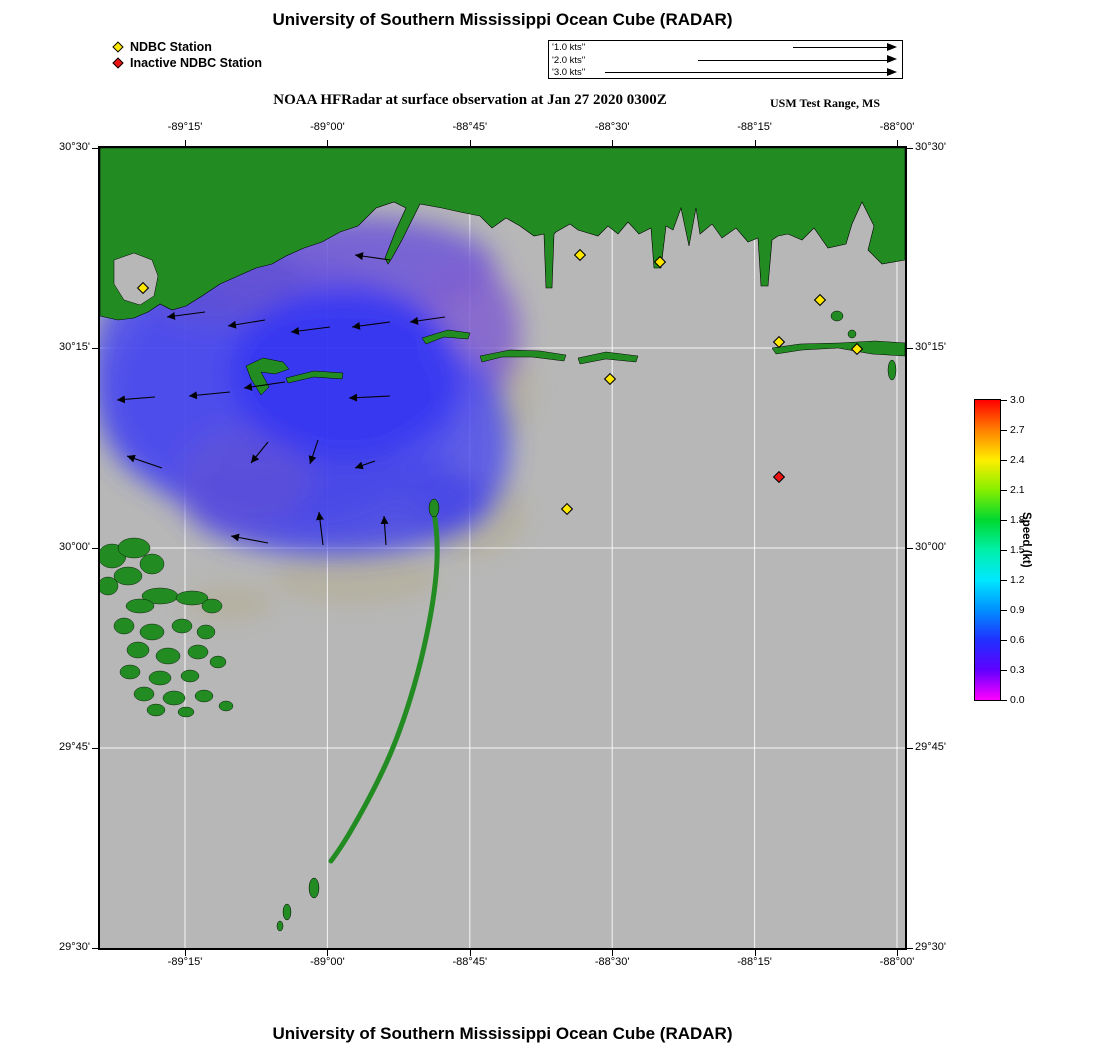 Image resolution: width=1100 pixels, height=1050 pixels. I want to click on mainland-coast, so click(502, 234).